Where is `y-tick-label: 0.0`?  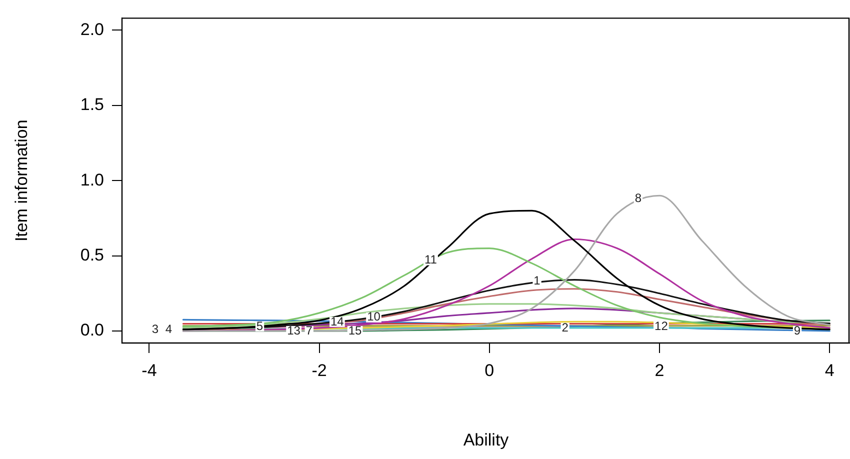
y-tick-label: 0.0 is located at coordinates (92, 330).